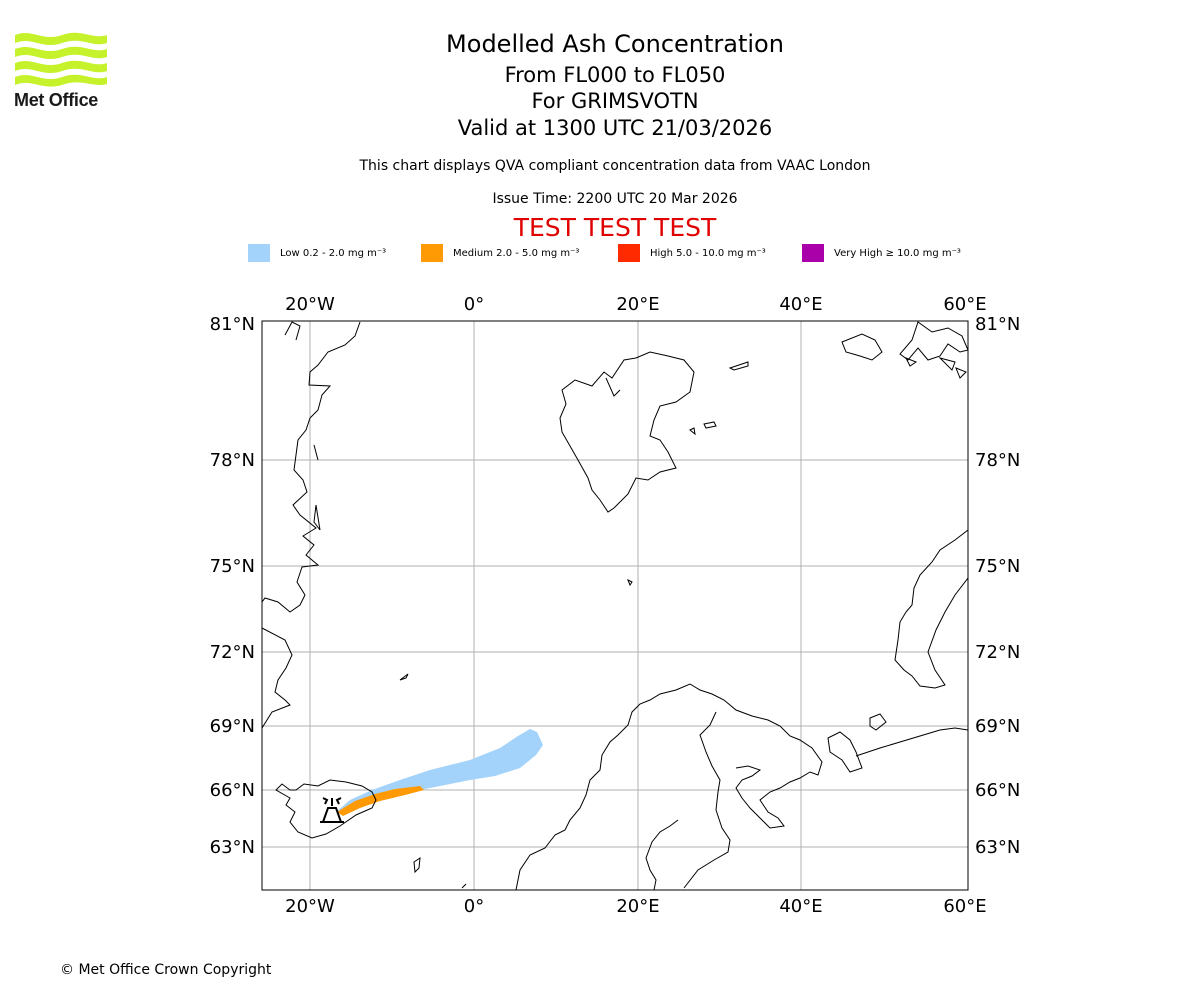 The height and width of the screenshot is (1000, 1200). What do you see at coordinates (997, 790) in the screenshot?
I see `right-lat-label: 66°N` at bounding box center [997, 790].